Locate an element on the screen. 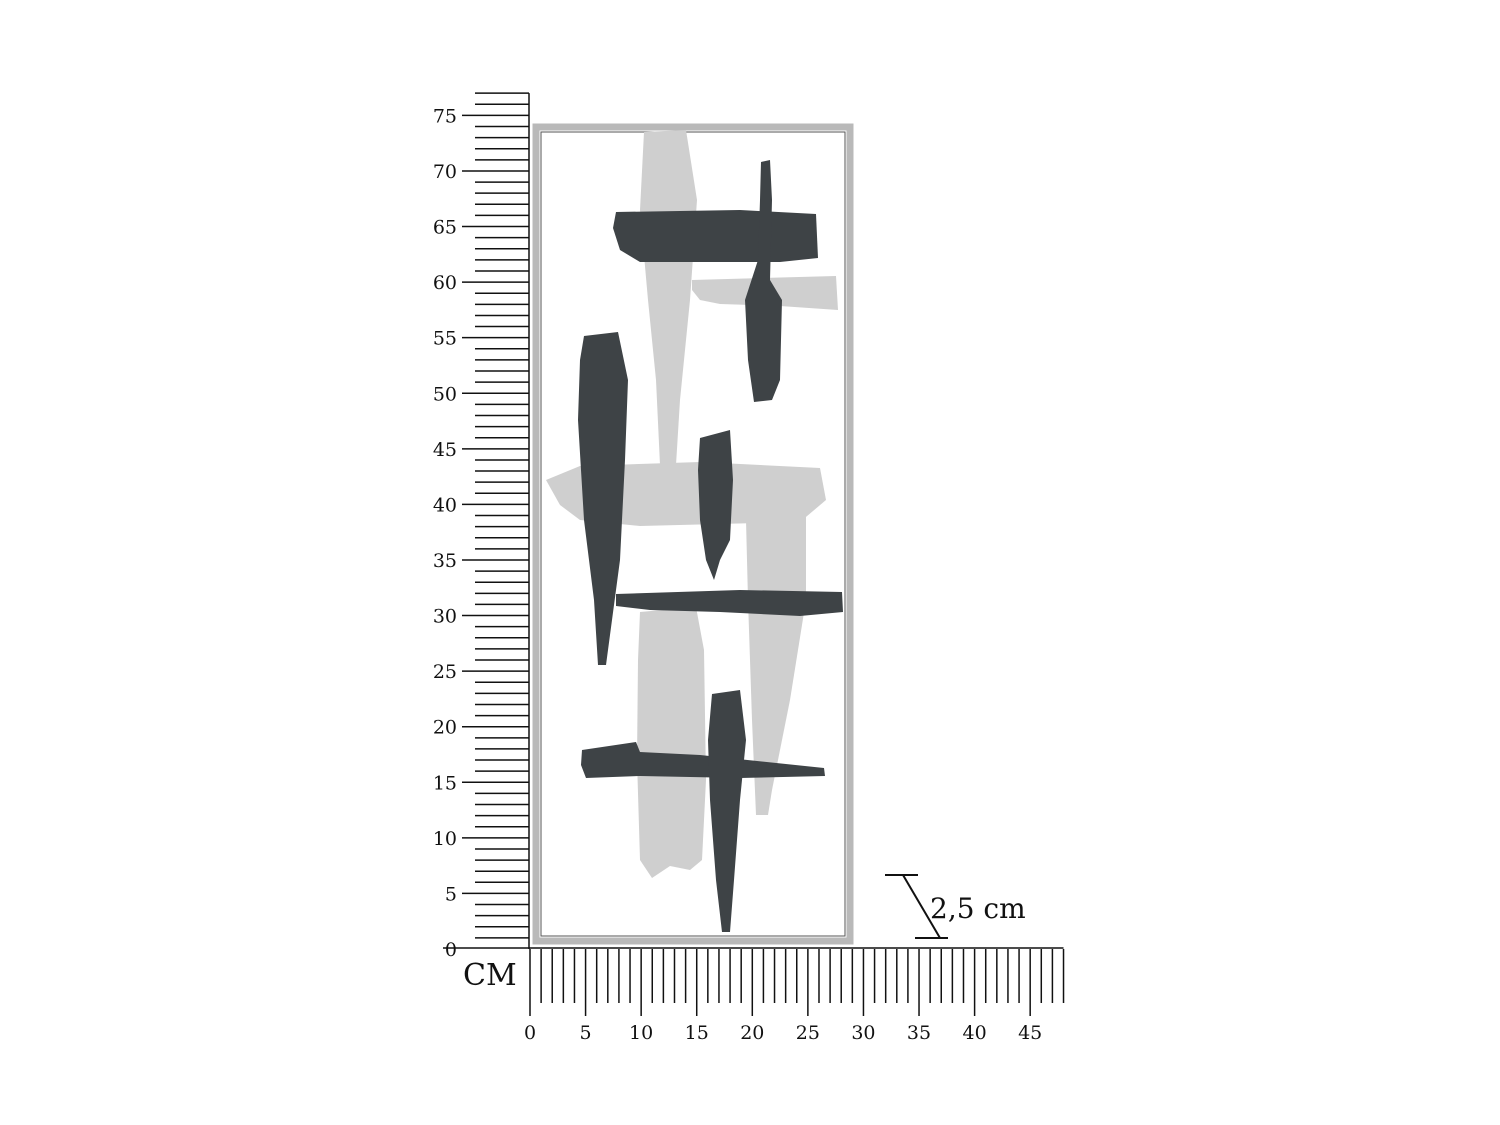 The height and width of the screenshot is (1125, 1500). vertical-tick-label: 20 is located at coordinates (445, 728).